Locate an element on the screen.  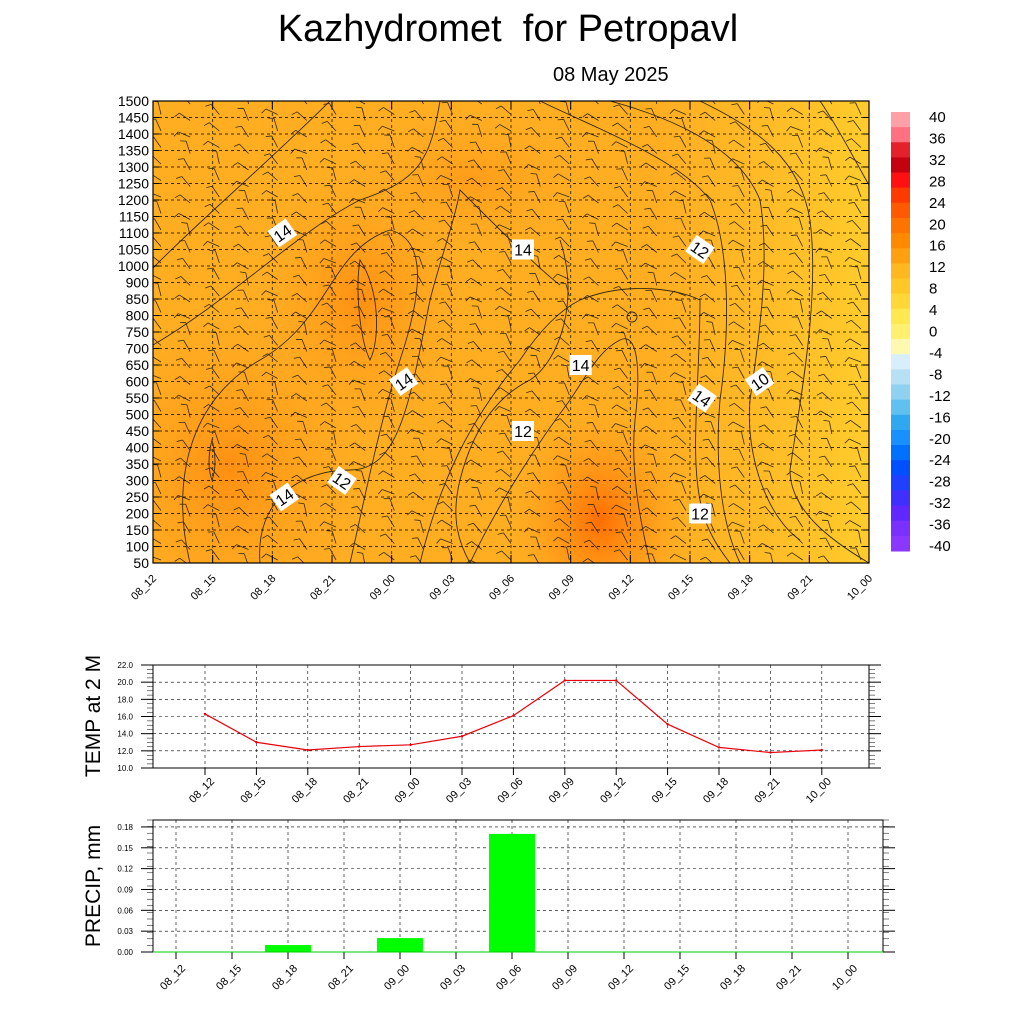
y-tick-label: 1000 is located at coordinates (133, 266).